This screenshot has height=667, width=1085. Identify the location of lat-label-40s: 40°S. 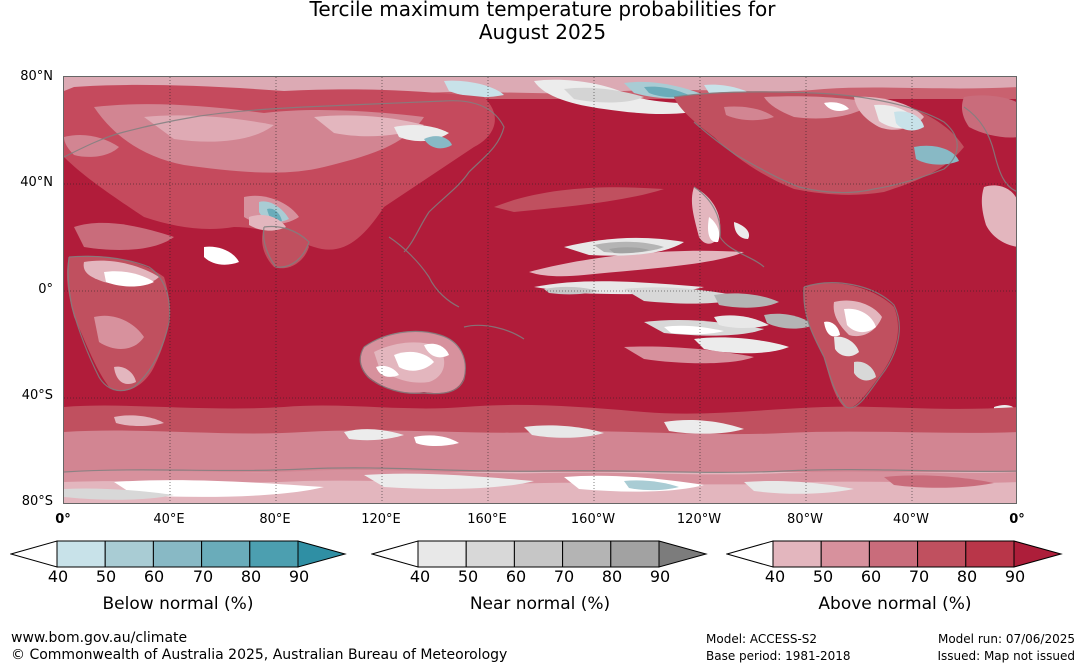
(37, 395).